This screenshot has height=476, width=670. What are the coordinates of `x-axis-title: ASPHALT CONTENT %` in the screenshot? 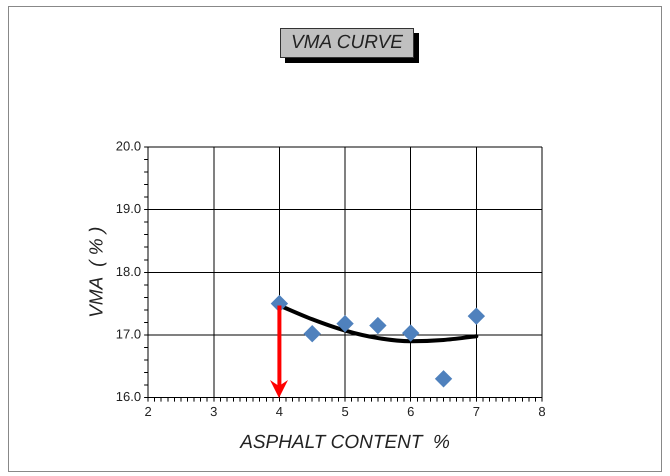 It's located at (344, 442).